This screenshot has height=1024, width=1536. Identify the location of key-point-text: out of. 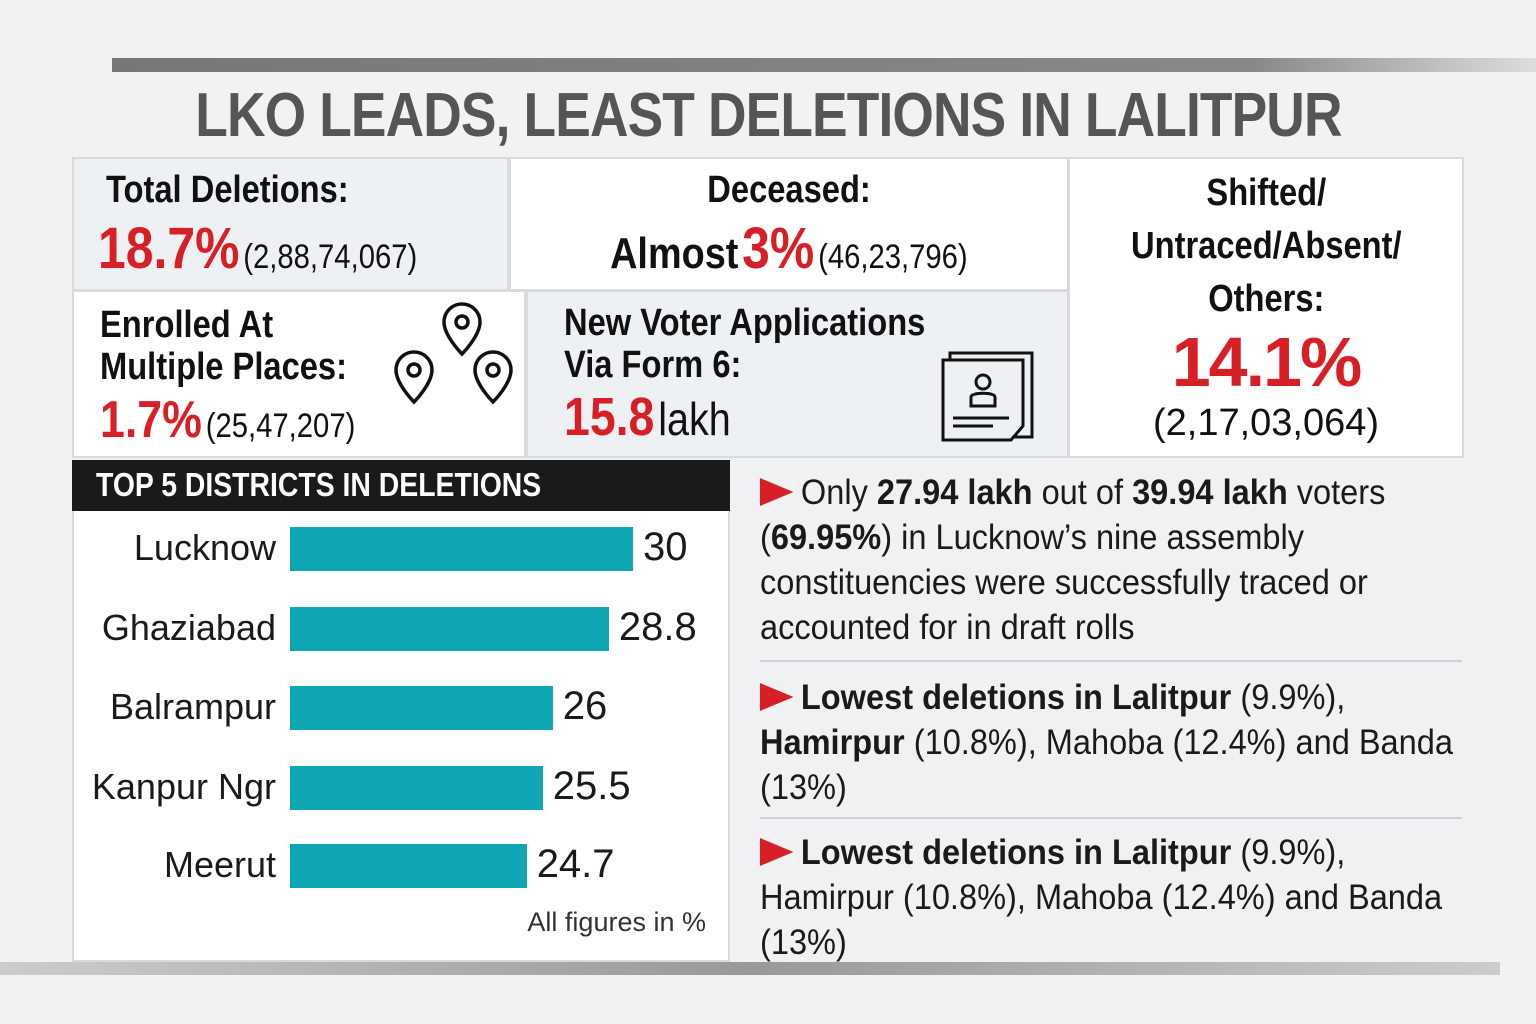
(1082, 492).